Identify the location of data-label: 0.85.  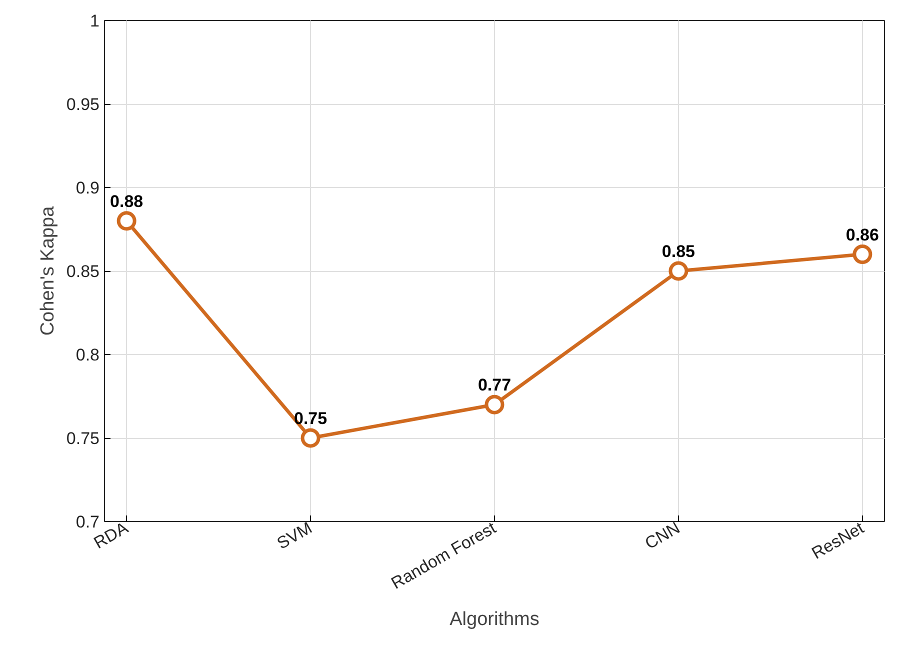
(679, 251).